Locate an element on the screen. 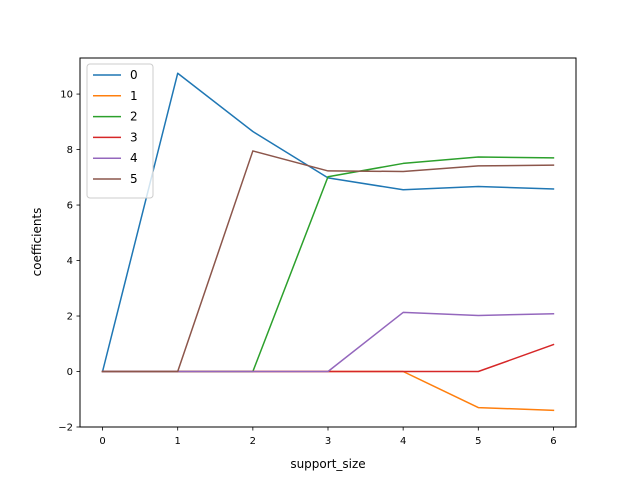 This screenshot has height=484, width=640. x-axis-ticks: 0 1 2 3 4 5 6 is located at coordinates (328, 437).